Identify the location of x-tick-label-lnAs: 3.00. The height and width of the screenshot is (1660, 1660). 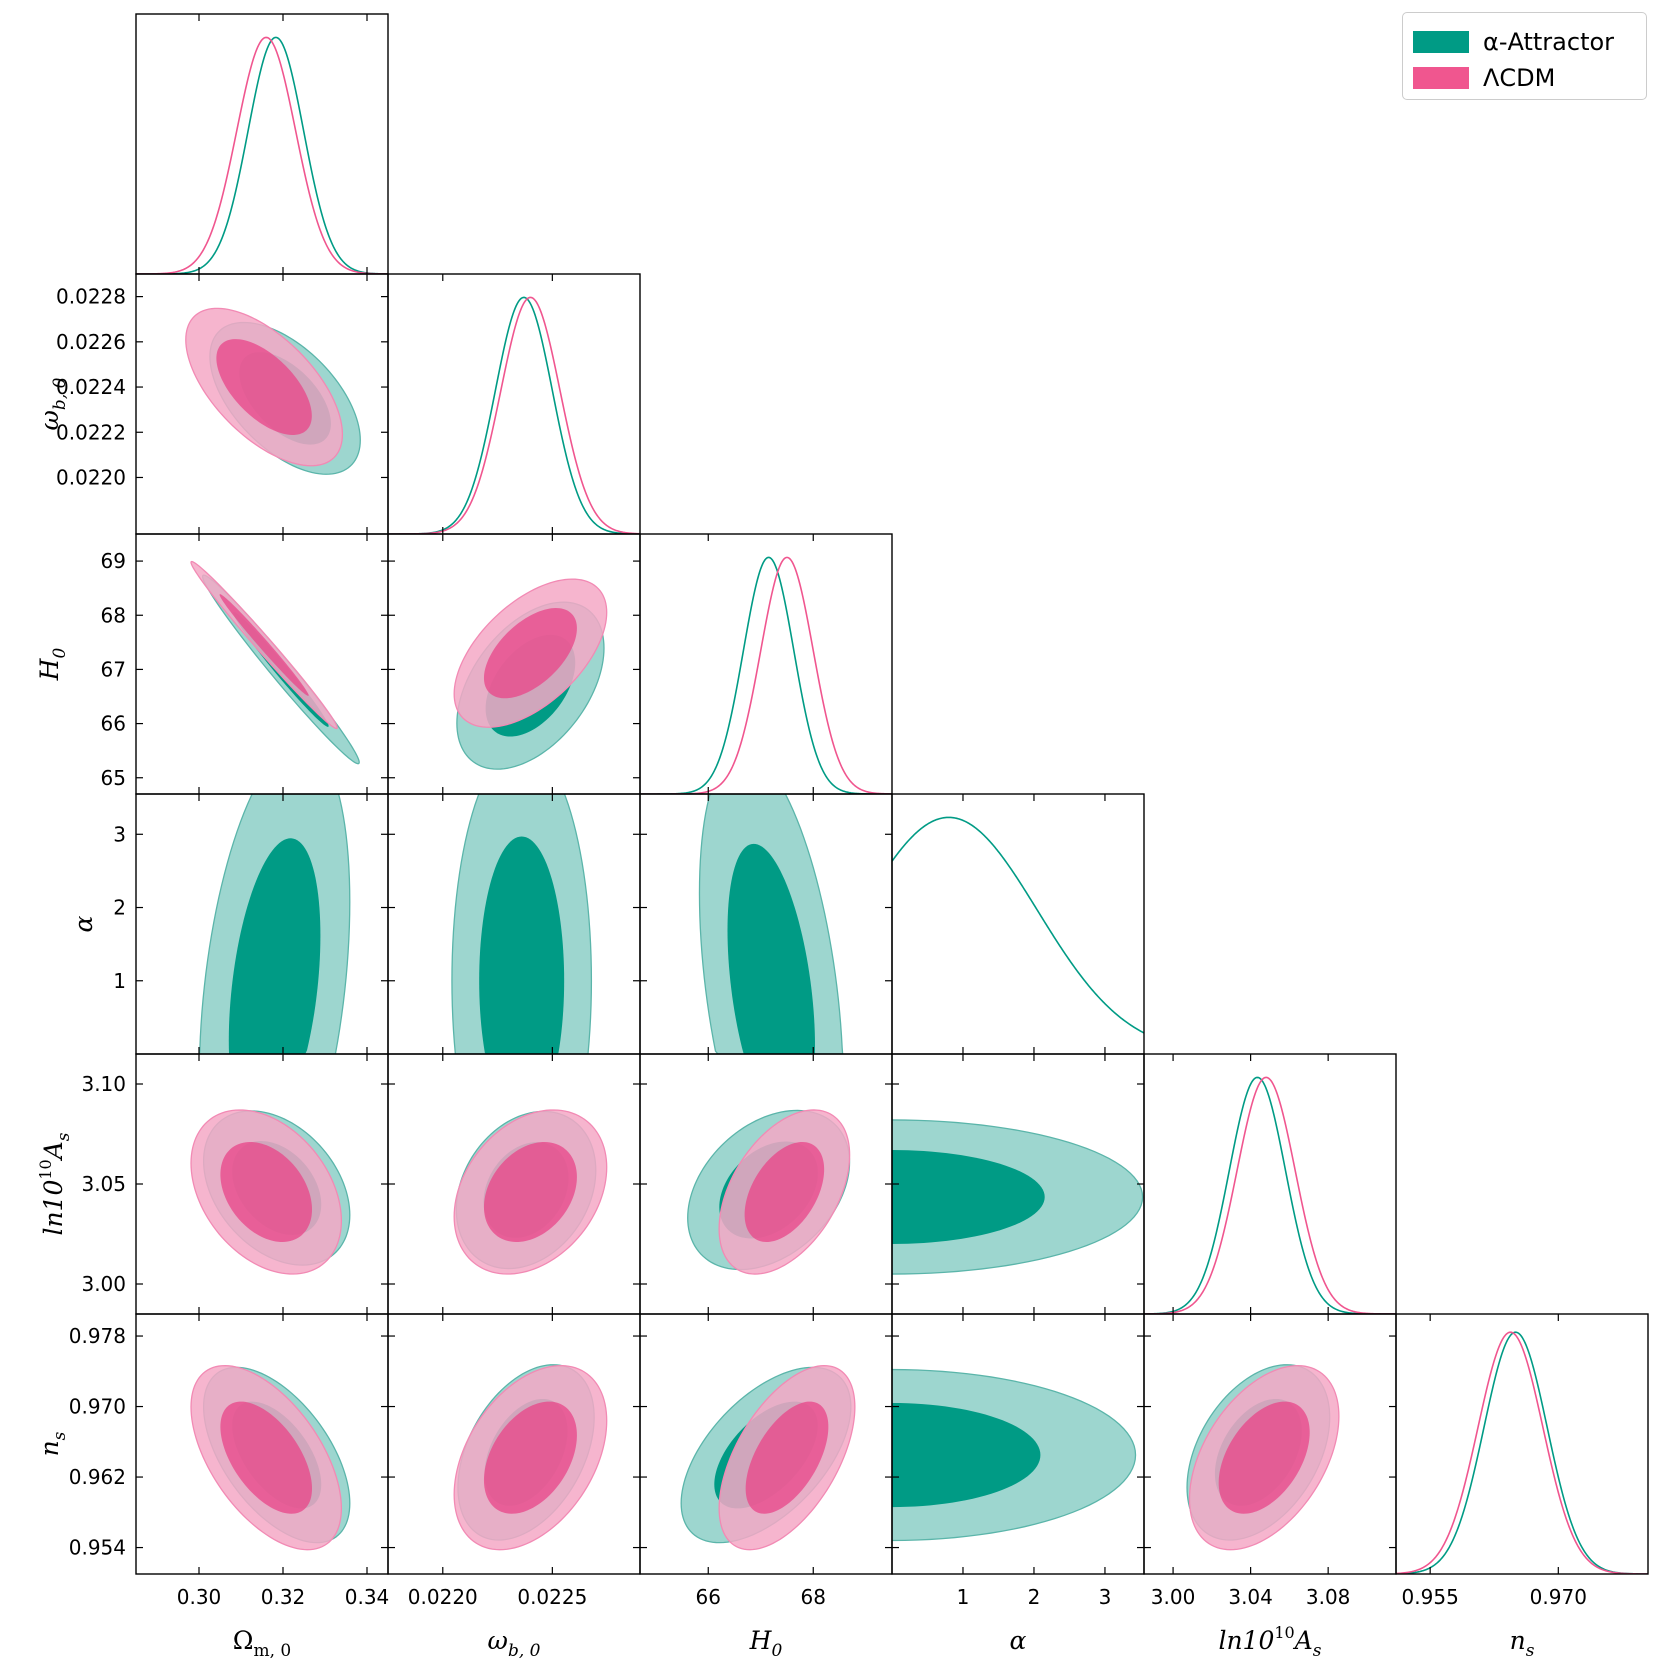
(1173, 1597).